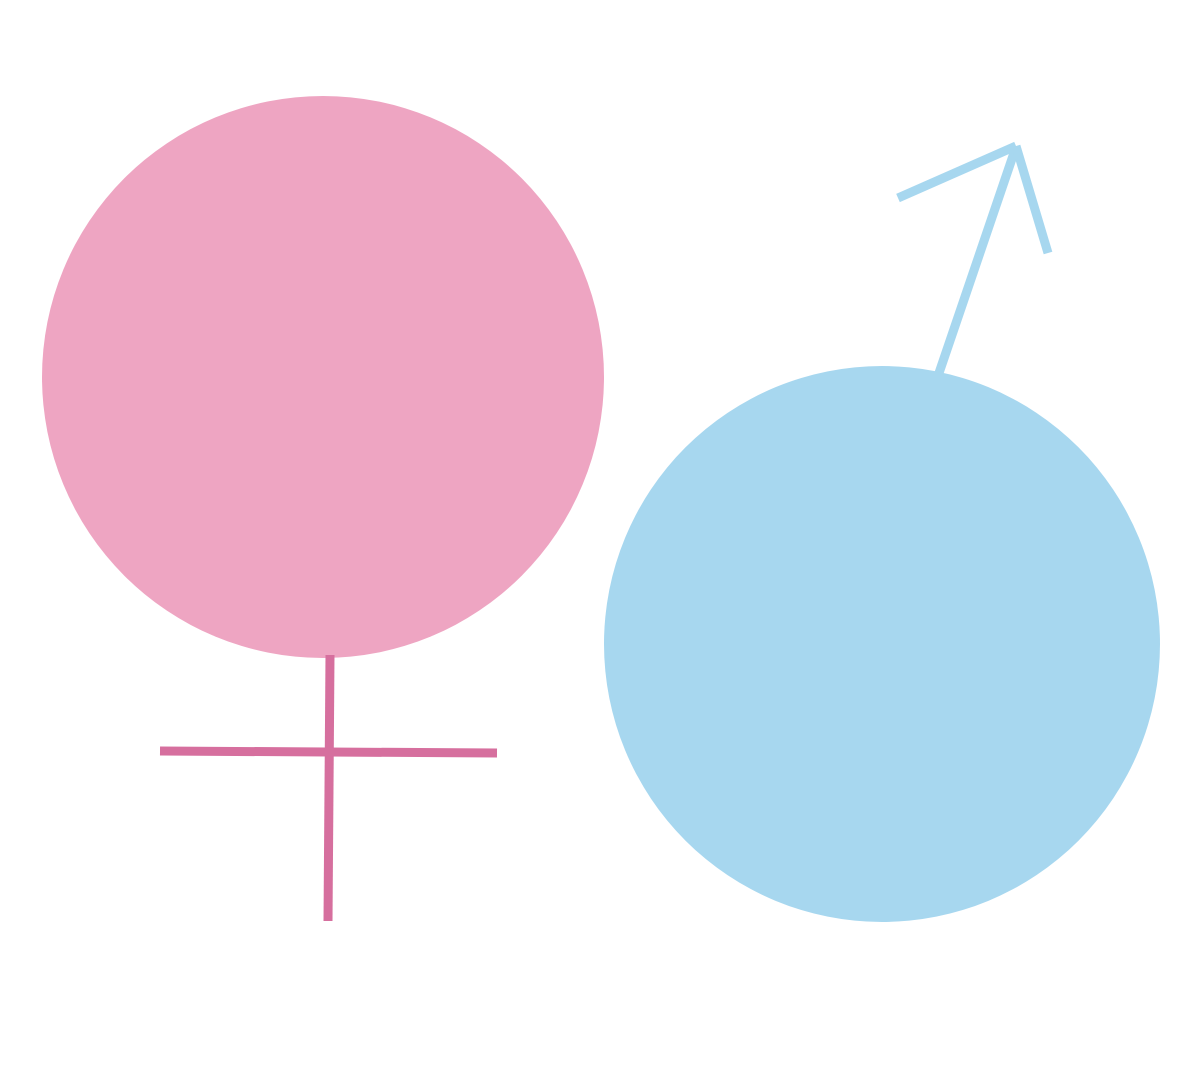 This screenshot has height=1075, width=1200. What do you see at coordinates (329, 788) in the screenshot?
I see `female-stem` at bounding box center [329, 788].